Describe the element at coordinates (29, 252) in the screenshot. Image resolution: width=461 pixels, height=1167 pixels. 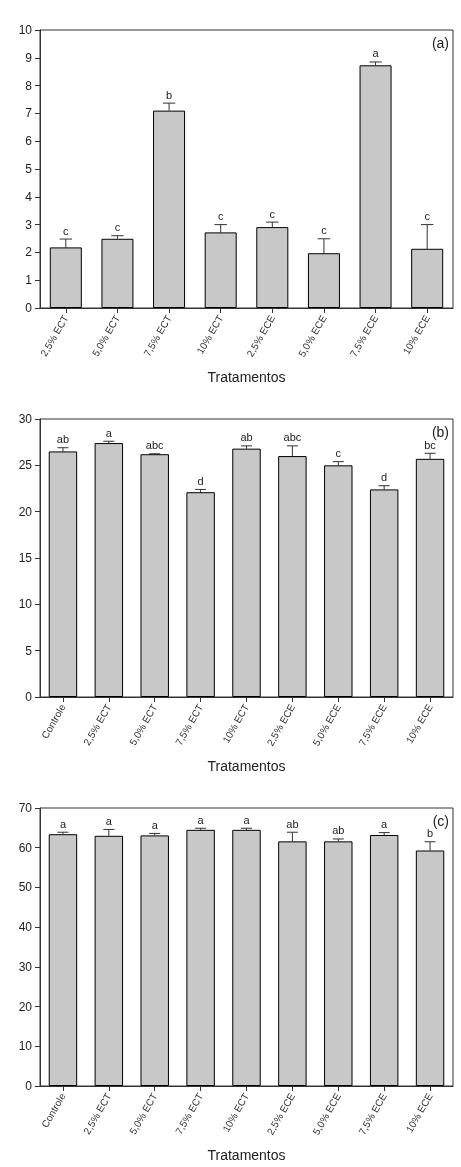
I see `y-tick-label: 2` at that location.